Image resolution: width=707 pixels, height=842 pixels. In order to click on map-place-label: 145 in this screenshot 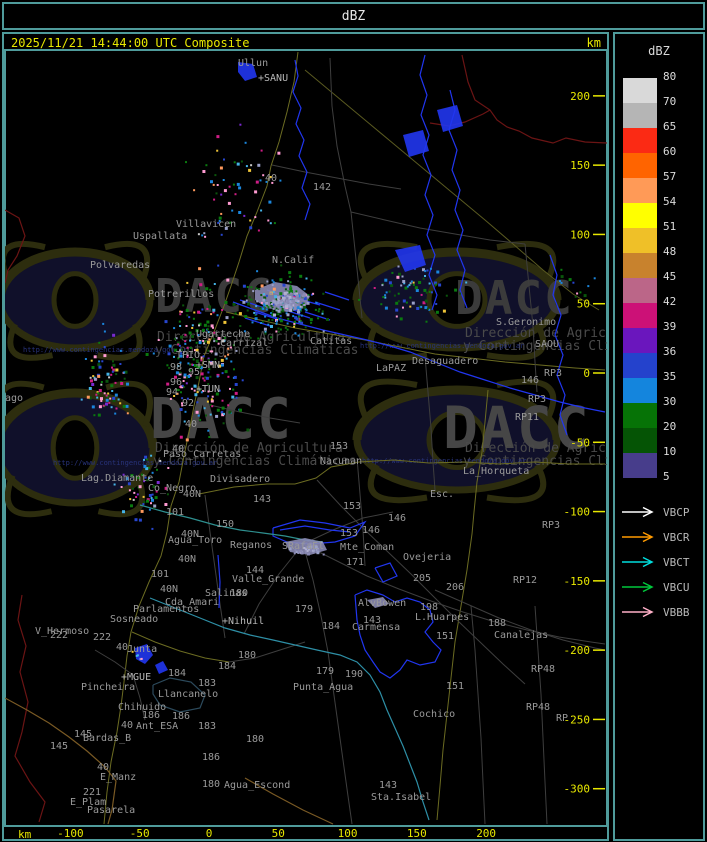, I will do `click(59, 746)`.